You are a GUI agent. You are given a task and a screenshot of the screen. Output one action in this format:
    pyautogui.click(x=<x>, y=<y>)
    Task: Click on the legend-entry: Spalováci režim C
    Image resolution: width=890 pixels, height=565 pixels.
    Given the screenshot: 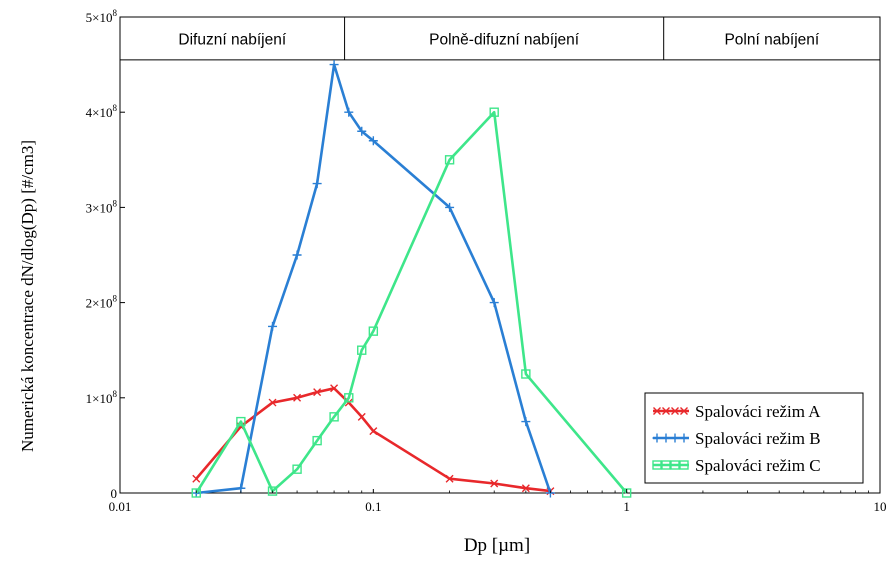 What is the action you would take?
    pyautogui.click(x=736, y=465)
    